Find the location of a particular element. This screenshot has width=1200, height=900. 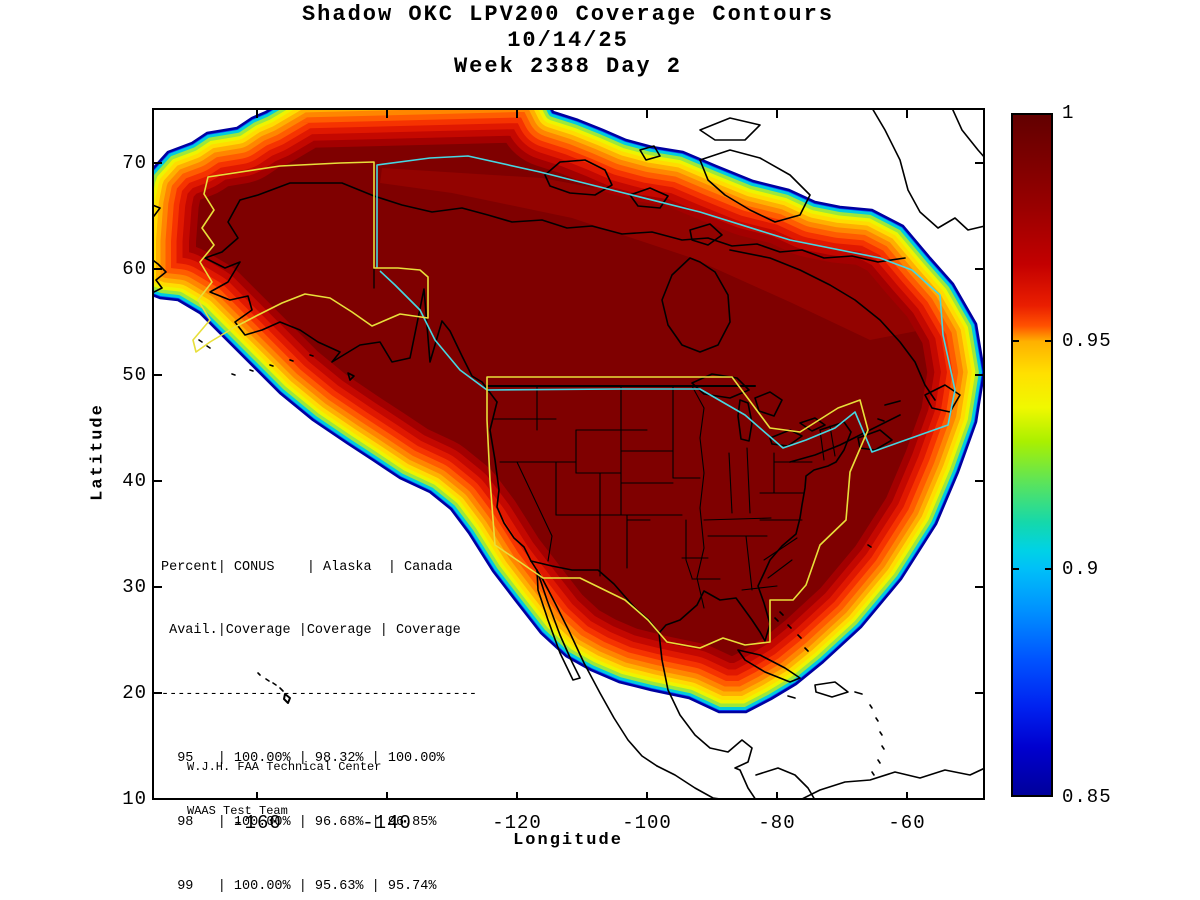

x-axis-label: Longitude is located at coordinates (568, 840).